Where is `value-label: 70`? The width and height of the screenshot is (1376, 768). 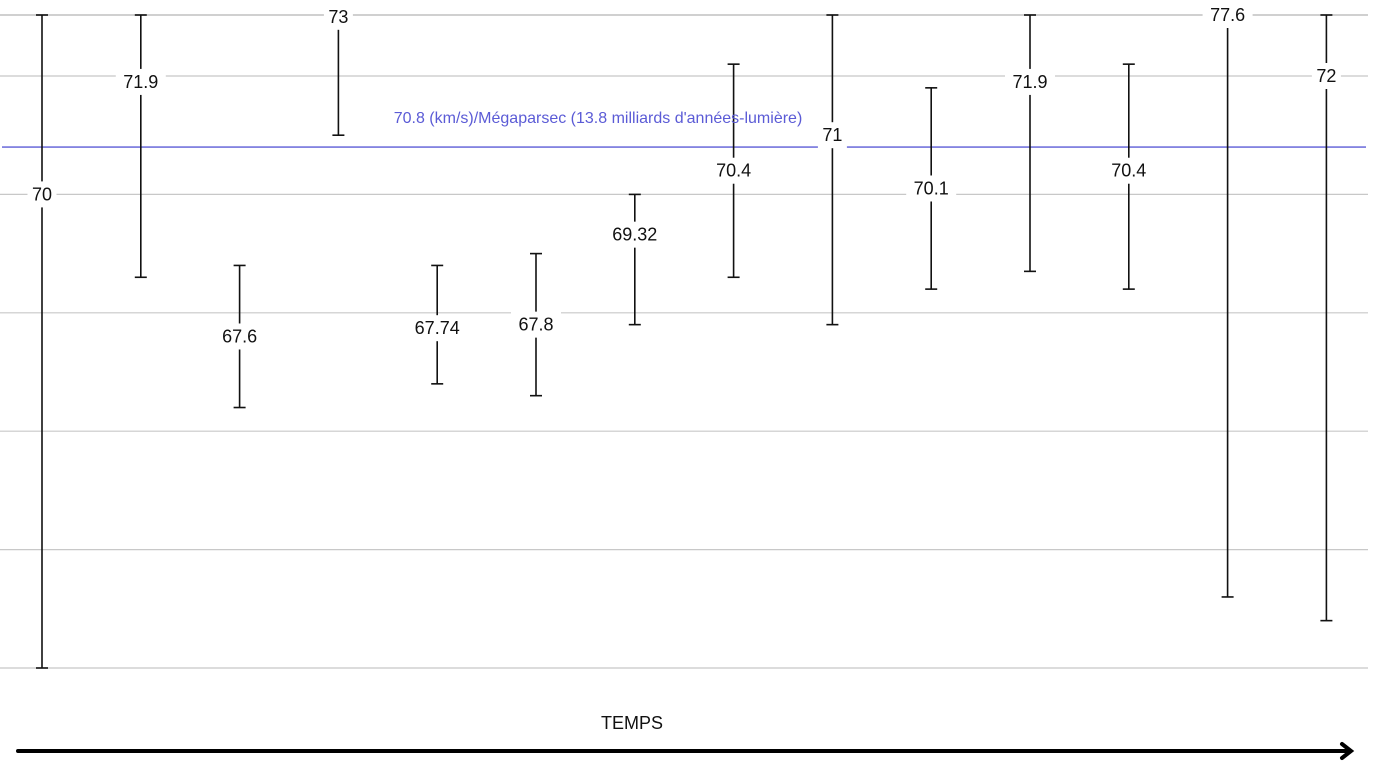 value-label: 70 is located at coordinates (42, 194).